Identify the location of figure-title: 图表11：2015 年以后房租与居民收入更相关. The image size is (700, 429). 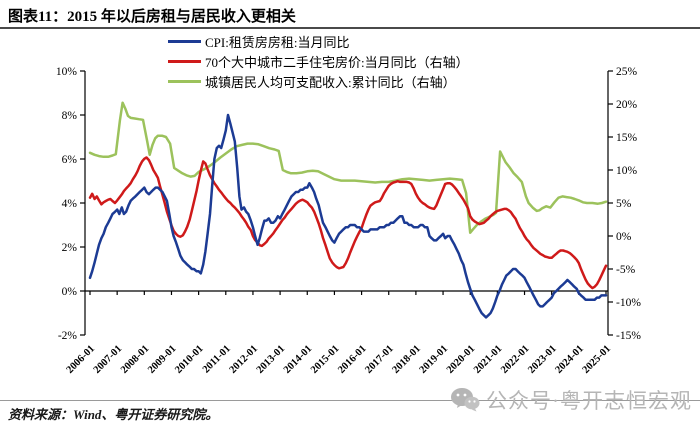
(152, 17).